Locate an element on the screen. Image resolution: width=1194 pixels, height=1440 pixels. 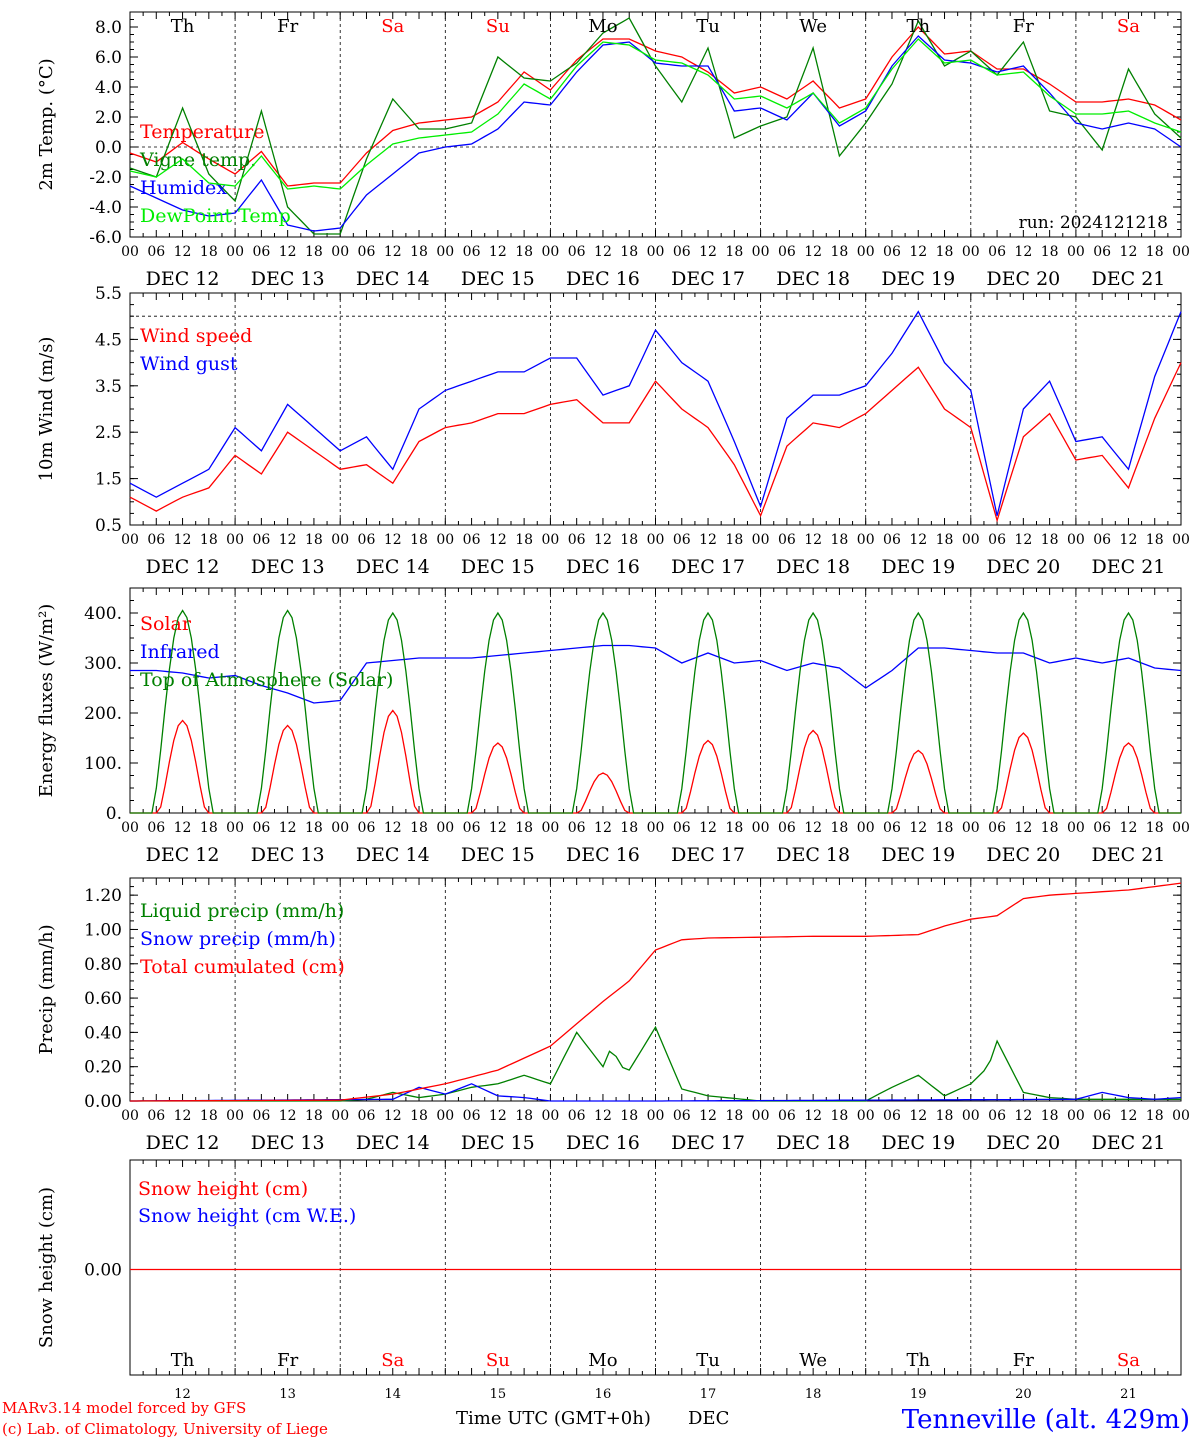
y-tick-label: 4.0 is located at coordinates (108, 88).